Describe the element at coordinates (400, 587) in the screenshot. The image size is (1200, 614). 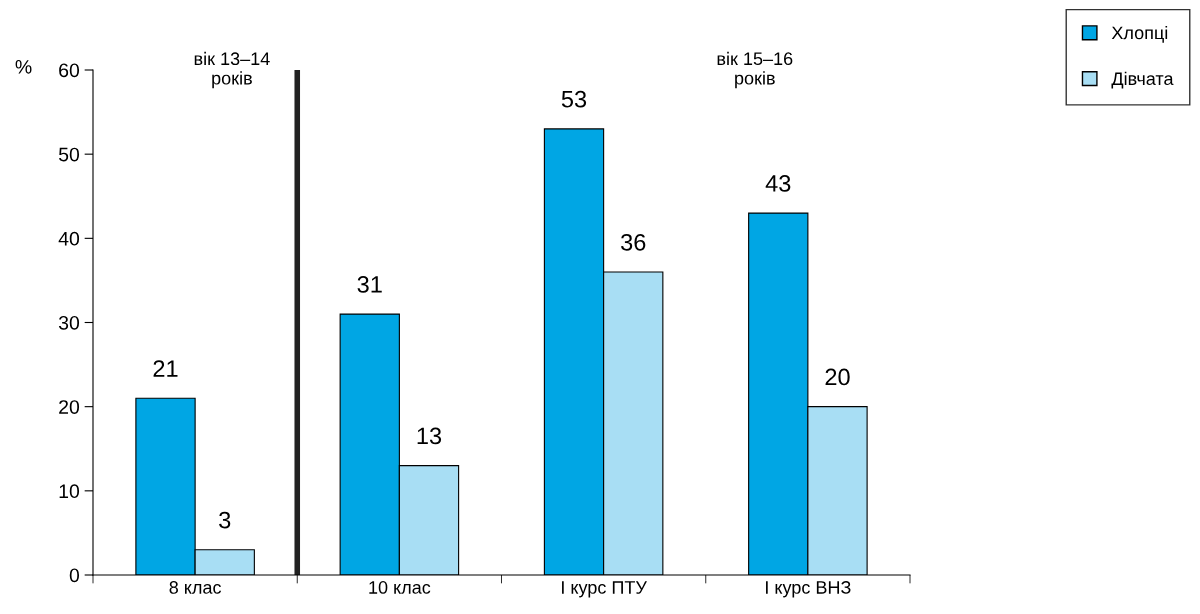
I see `x-tick-label: 10 клас` at that location.